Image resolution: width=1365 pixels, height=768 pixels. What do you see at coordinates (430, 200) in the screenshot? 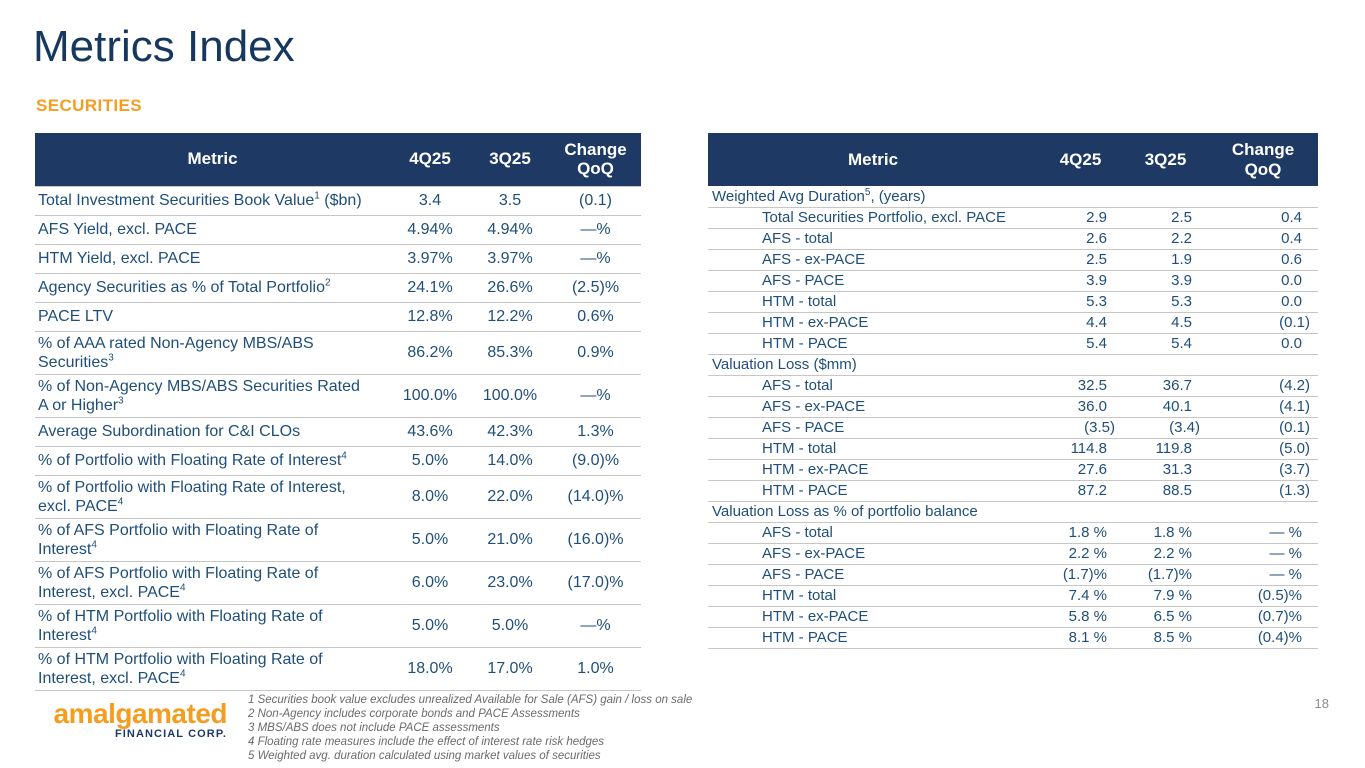
I see `value-cell: 3.4` at bounding box center [430, 200].